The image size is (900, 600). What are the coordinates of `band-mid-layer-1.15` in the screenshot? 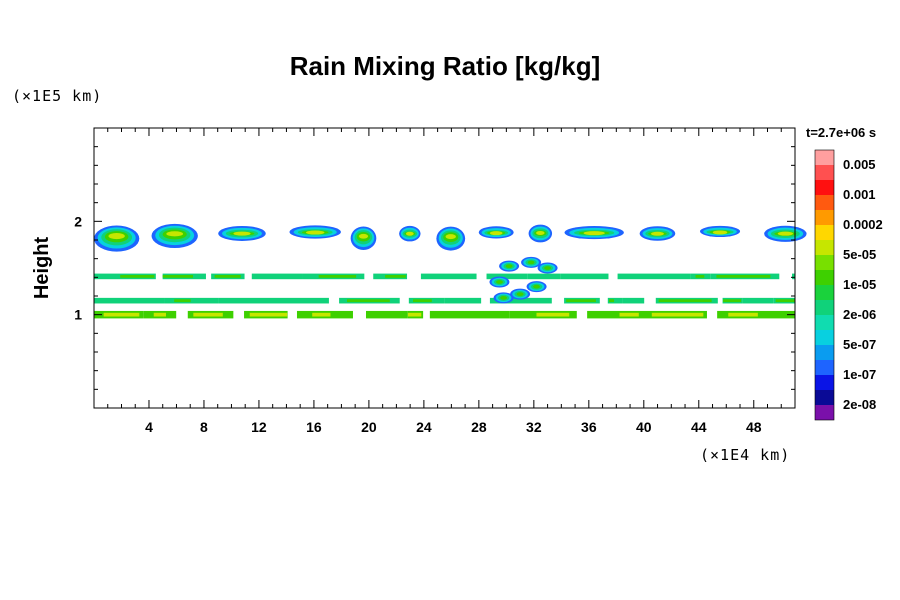 It's located at (444, 300).